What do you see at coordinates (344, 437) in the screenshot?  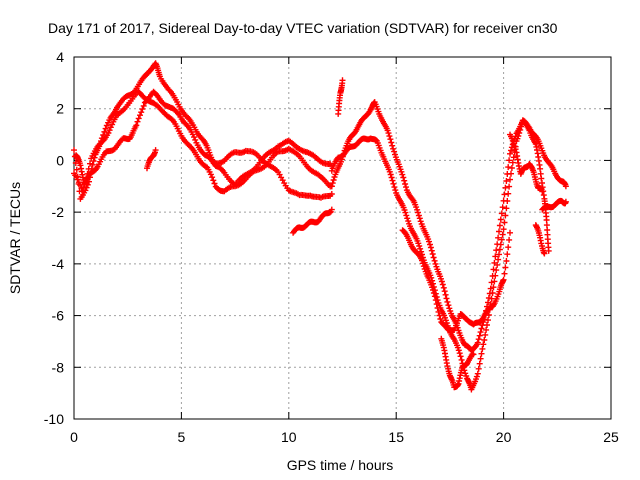 I see `x-tick-labels: 0 5 10 15 20 25` at bounding box center [344, 437].